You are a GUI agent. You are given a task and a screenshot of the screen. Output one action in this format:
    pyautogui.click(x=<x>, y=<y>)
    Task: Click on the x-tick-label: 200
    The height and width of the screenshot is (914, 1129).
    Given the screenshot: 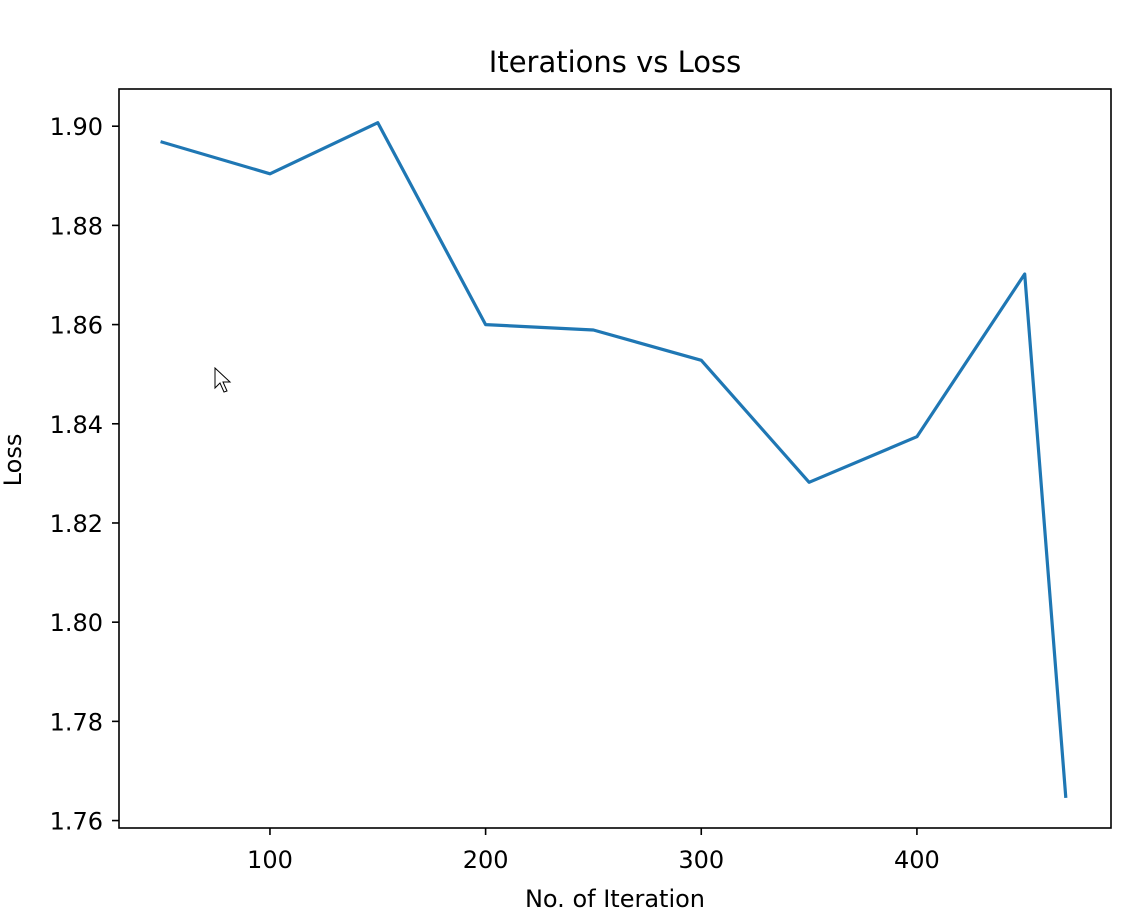 What is the action you would take?
    pyautogui.click(x=486, y=860)
    